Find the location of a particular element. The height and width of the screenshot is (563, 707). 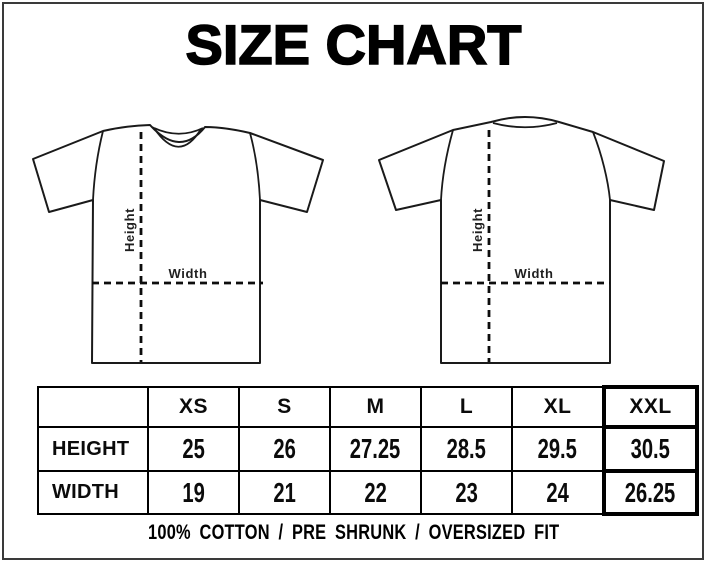

cell-value: 29.5 is located at coordinates (557, 448).